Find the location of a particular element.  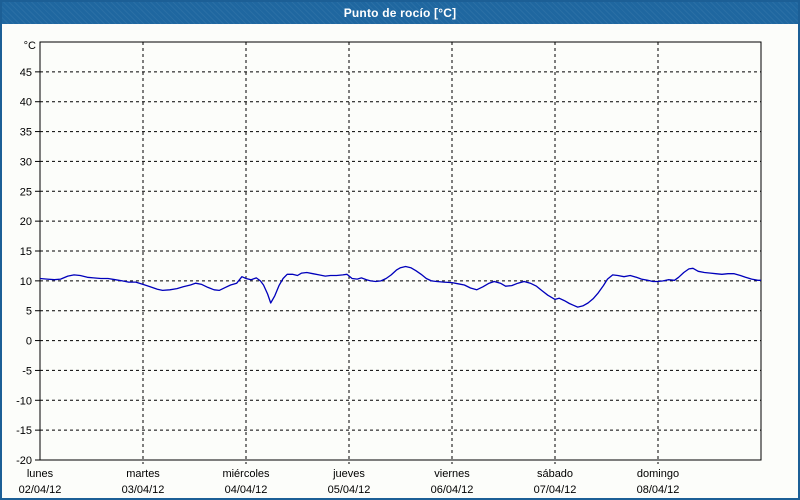

date-label: 05/04/12 is located at coordinates (349, 490).